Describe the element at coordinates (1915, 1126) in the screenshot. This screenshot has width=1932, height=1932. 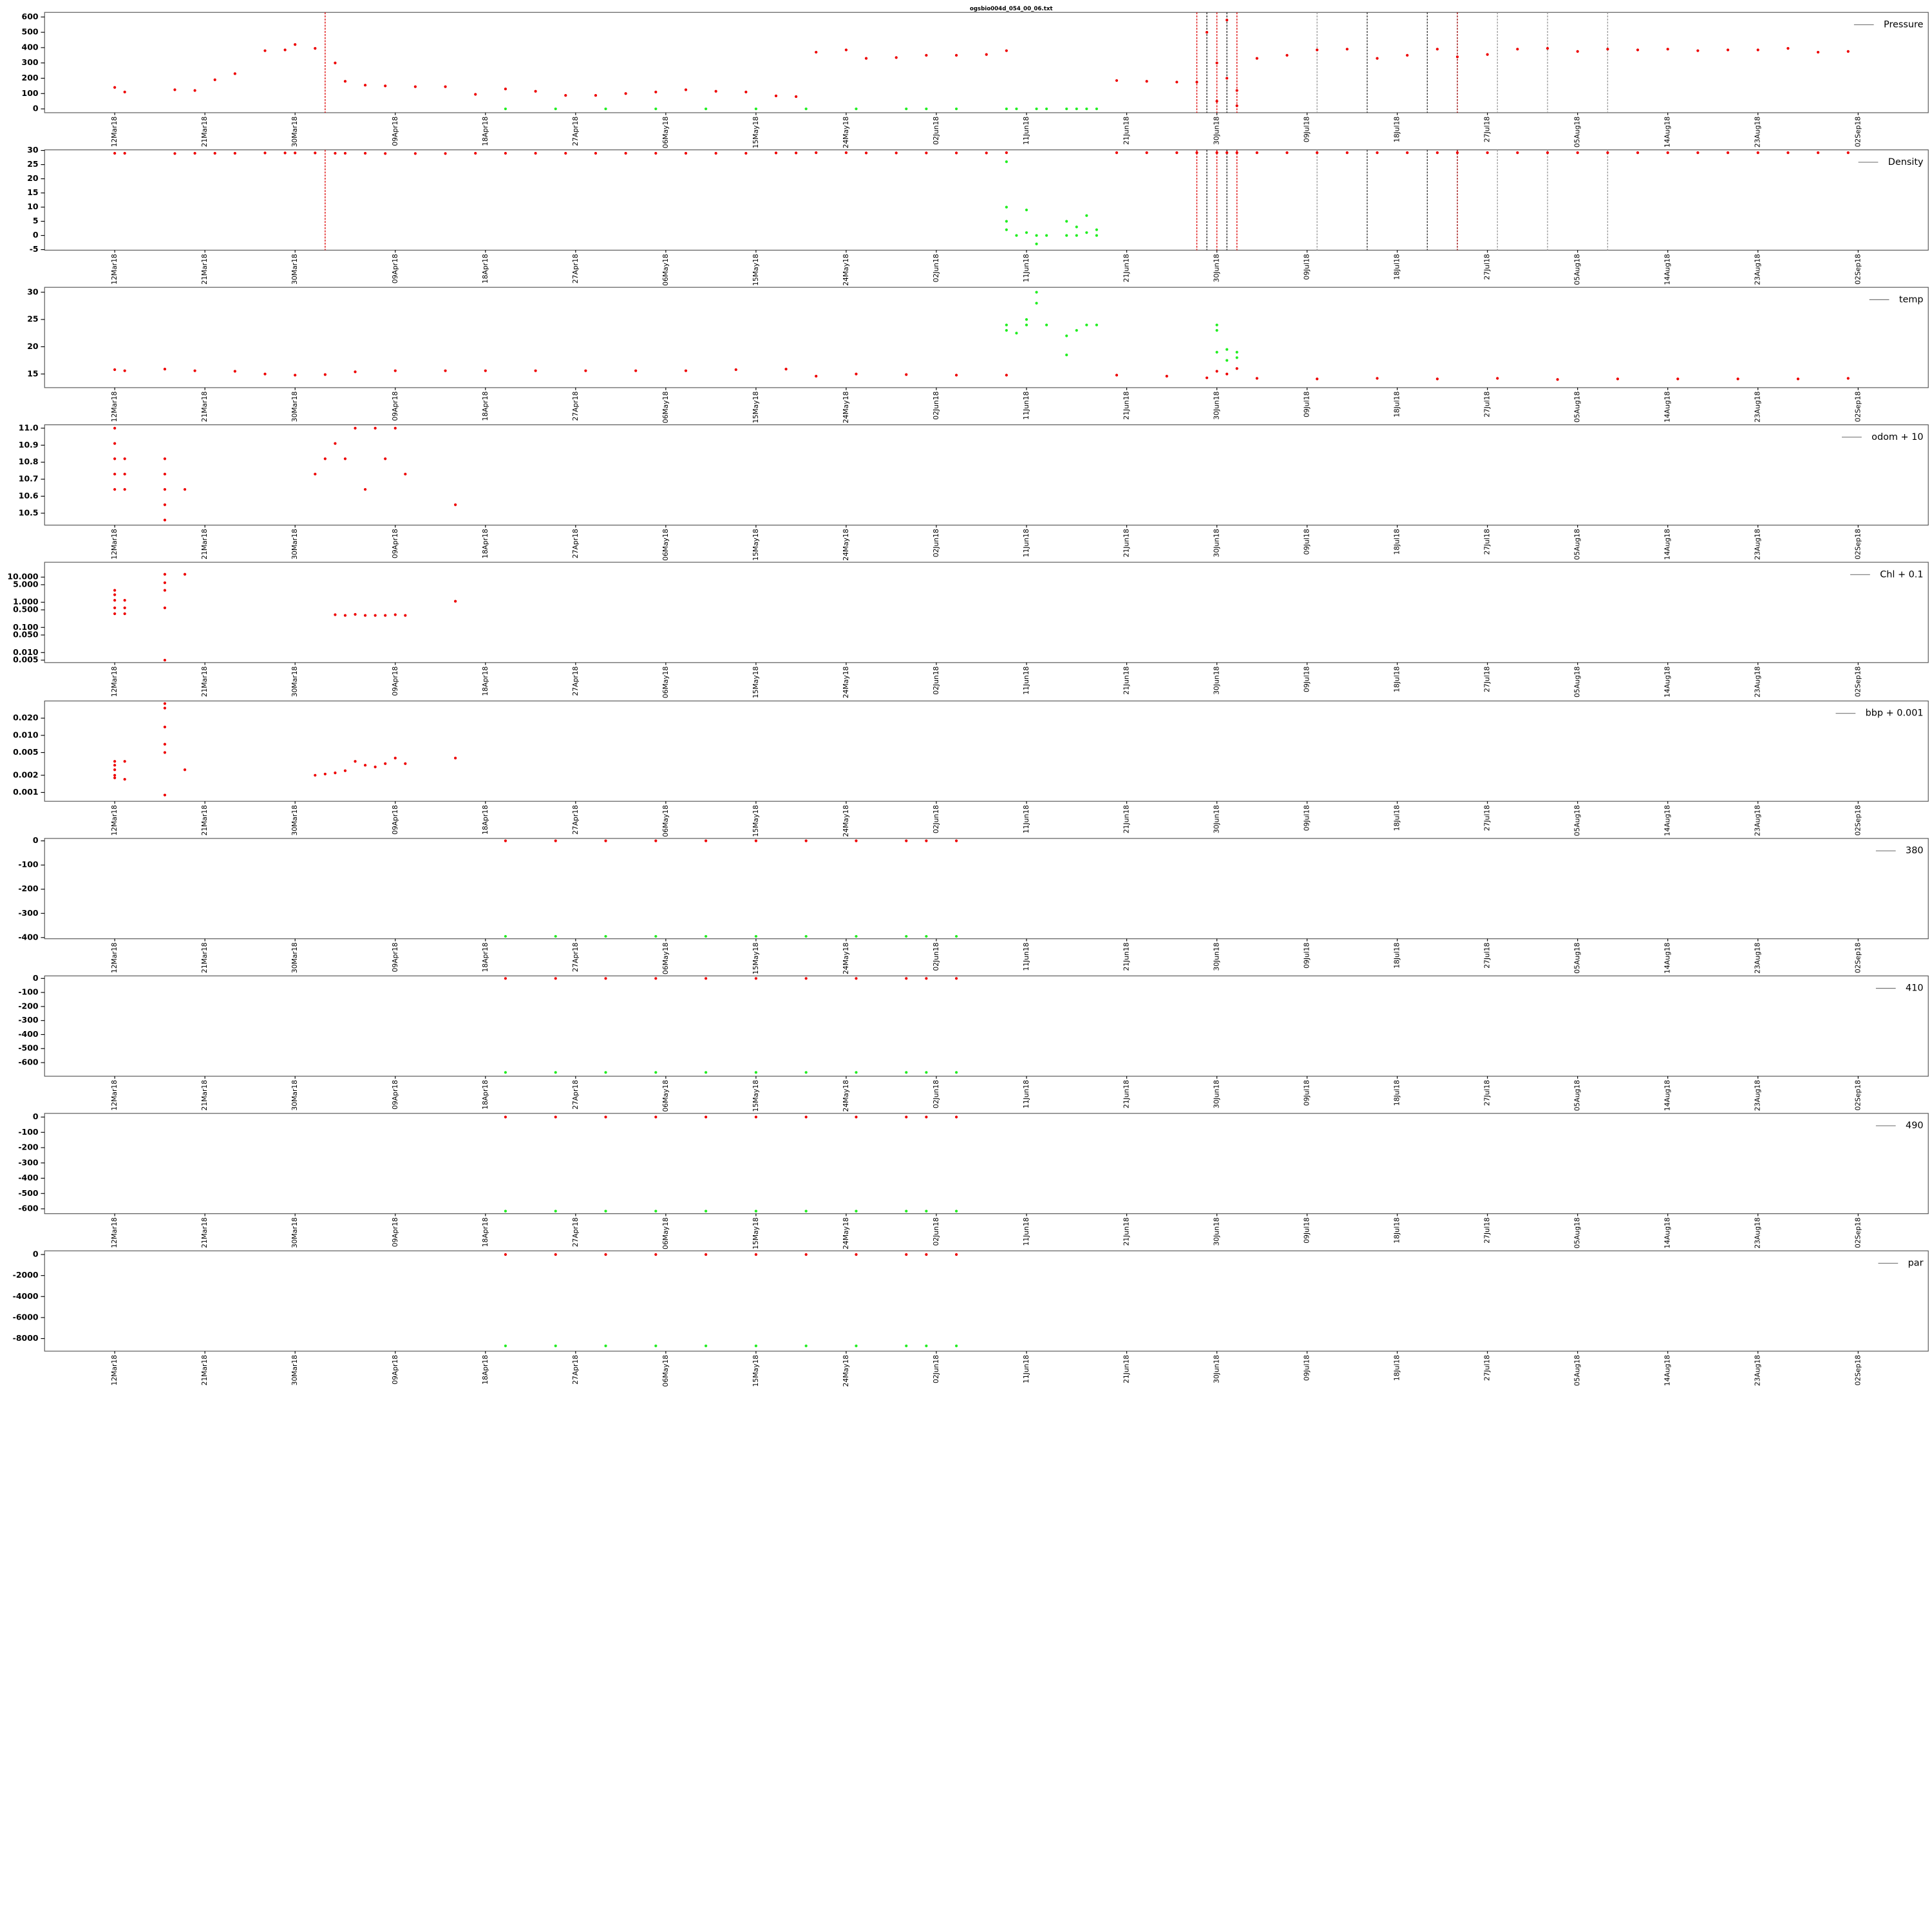
I see `legend-label: 490` at that location.